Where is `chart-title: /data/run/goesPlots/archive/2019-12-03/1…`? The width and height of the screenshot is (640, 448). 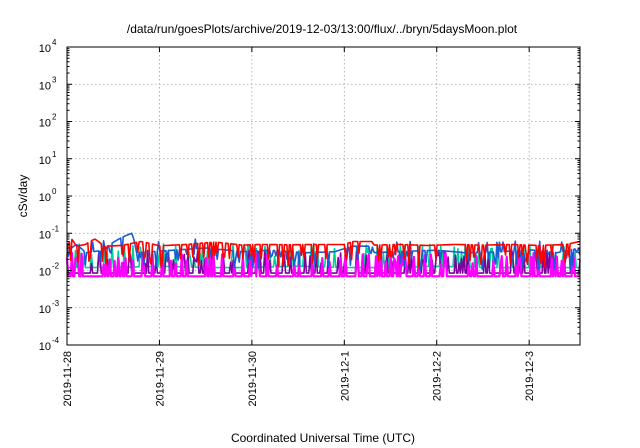 chart-title: /data/run/goesPlots/archive/2019-12-03/1… is located at coordinates (322, 29).